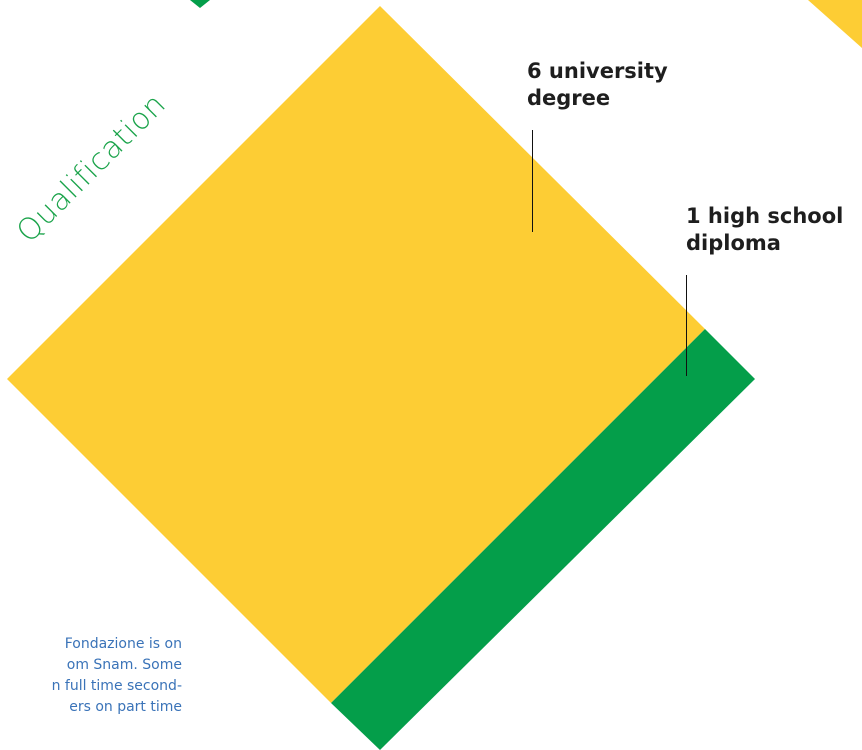 This screenshot has height=750, width=862. Describe the element at coordinates (200, 4) in the screenshot. I see `top-green-accent` at that location.